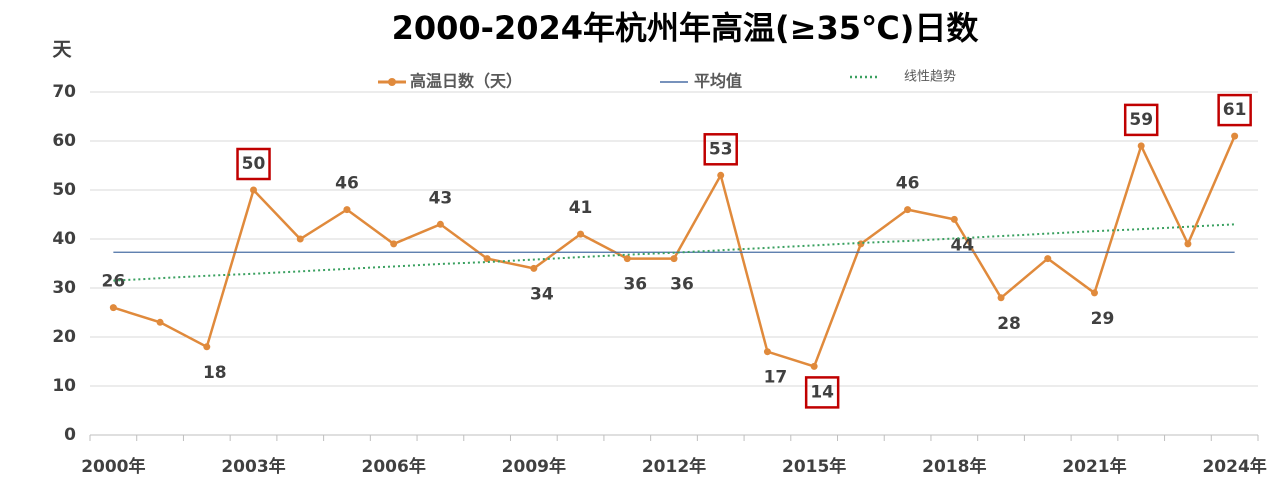 The height and width of the screenshot is (495, 1280). Describe the element at coordinates (954, 466) in the screenshot. I see `x-tick-label: 2018年` at that location.